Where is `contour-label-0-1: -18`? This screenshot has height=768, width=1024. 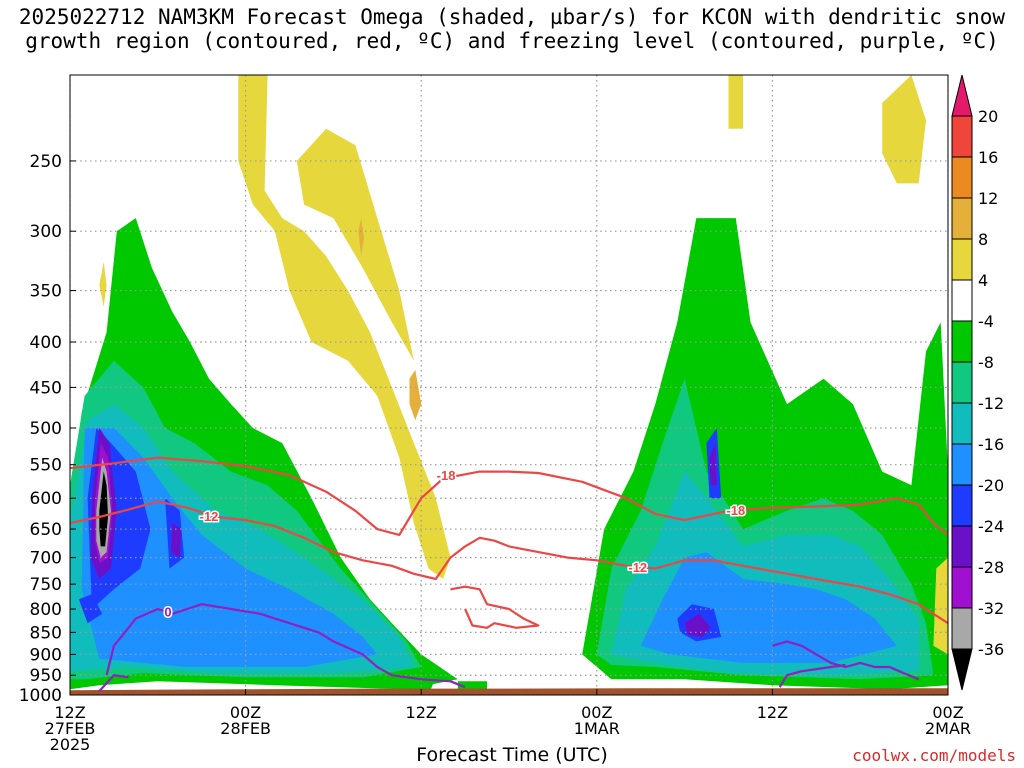 contour-label-0-1: -18 is located at coordinates (735, 510).